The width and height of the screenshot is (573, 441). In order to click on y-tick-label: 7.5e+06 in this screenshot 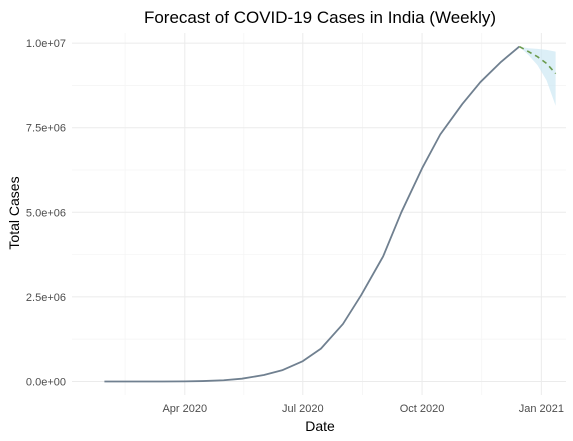, I will do `click(46, 129)`.